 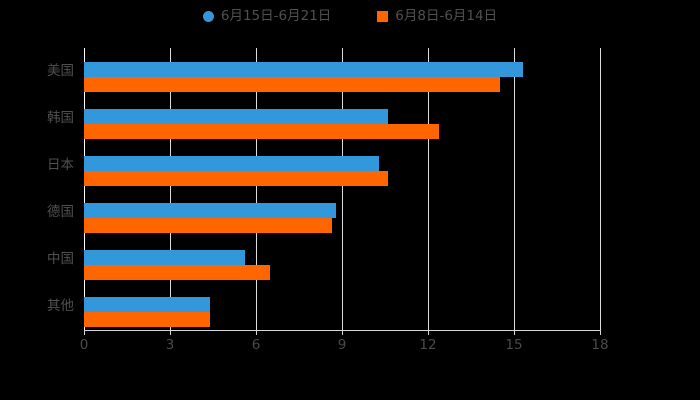 I want to click on x-tick-label-9: 9, so click(x=342, y=345).